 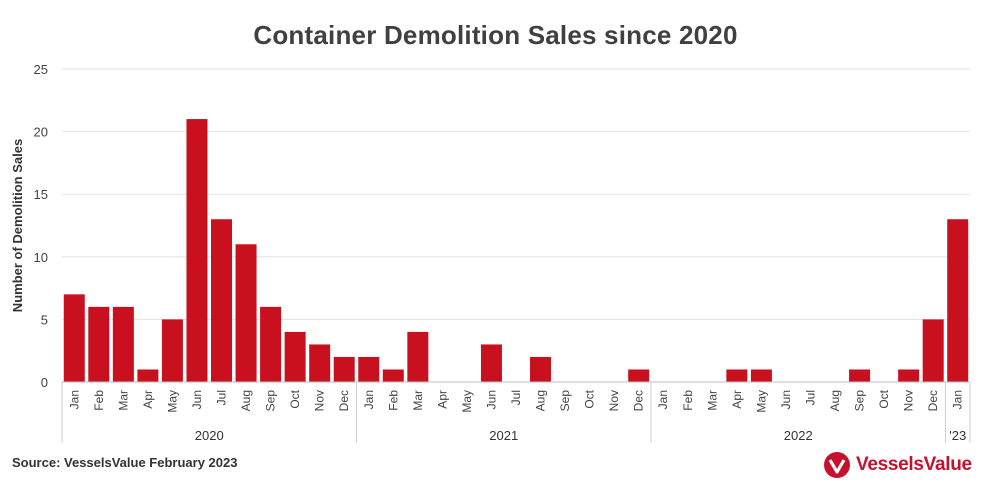 I want to click on y-axis-title: Number of Demolition Sales, so click(x=17, y=225).